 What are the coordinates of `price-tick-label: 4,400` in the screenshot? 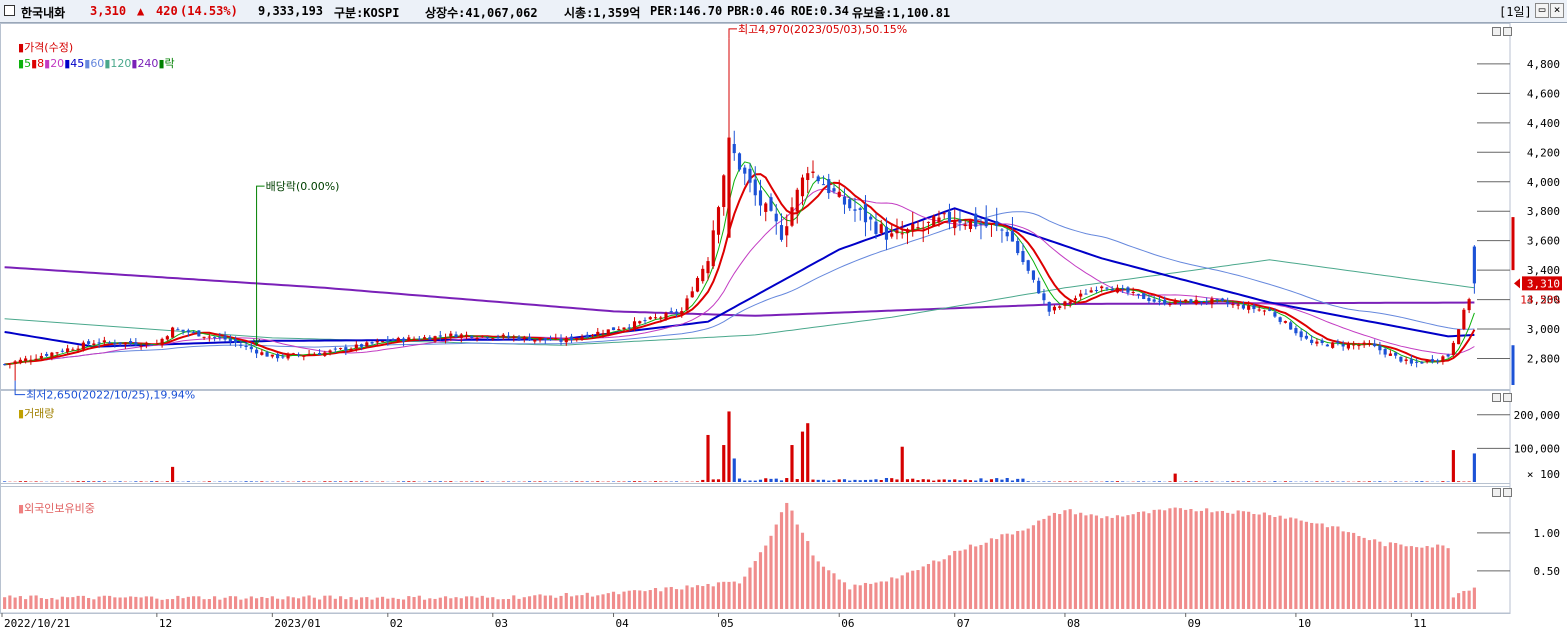 It's located at (1543, 123).